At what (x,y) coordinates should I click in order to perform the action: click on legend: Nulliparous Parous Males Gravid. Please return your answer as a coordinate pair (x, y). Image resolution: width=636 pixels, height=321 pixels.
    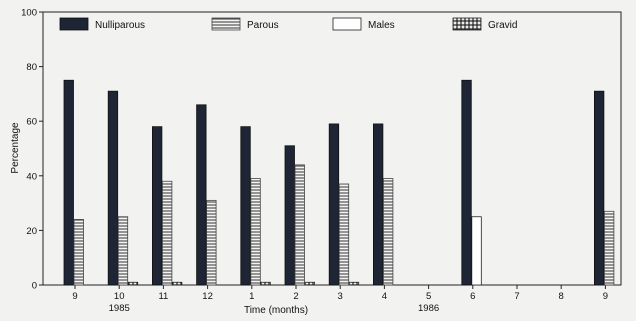
    Looking at the image, I should click on (288, 24).